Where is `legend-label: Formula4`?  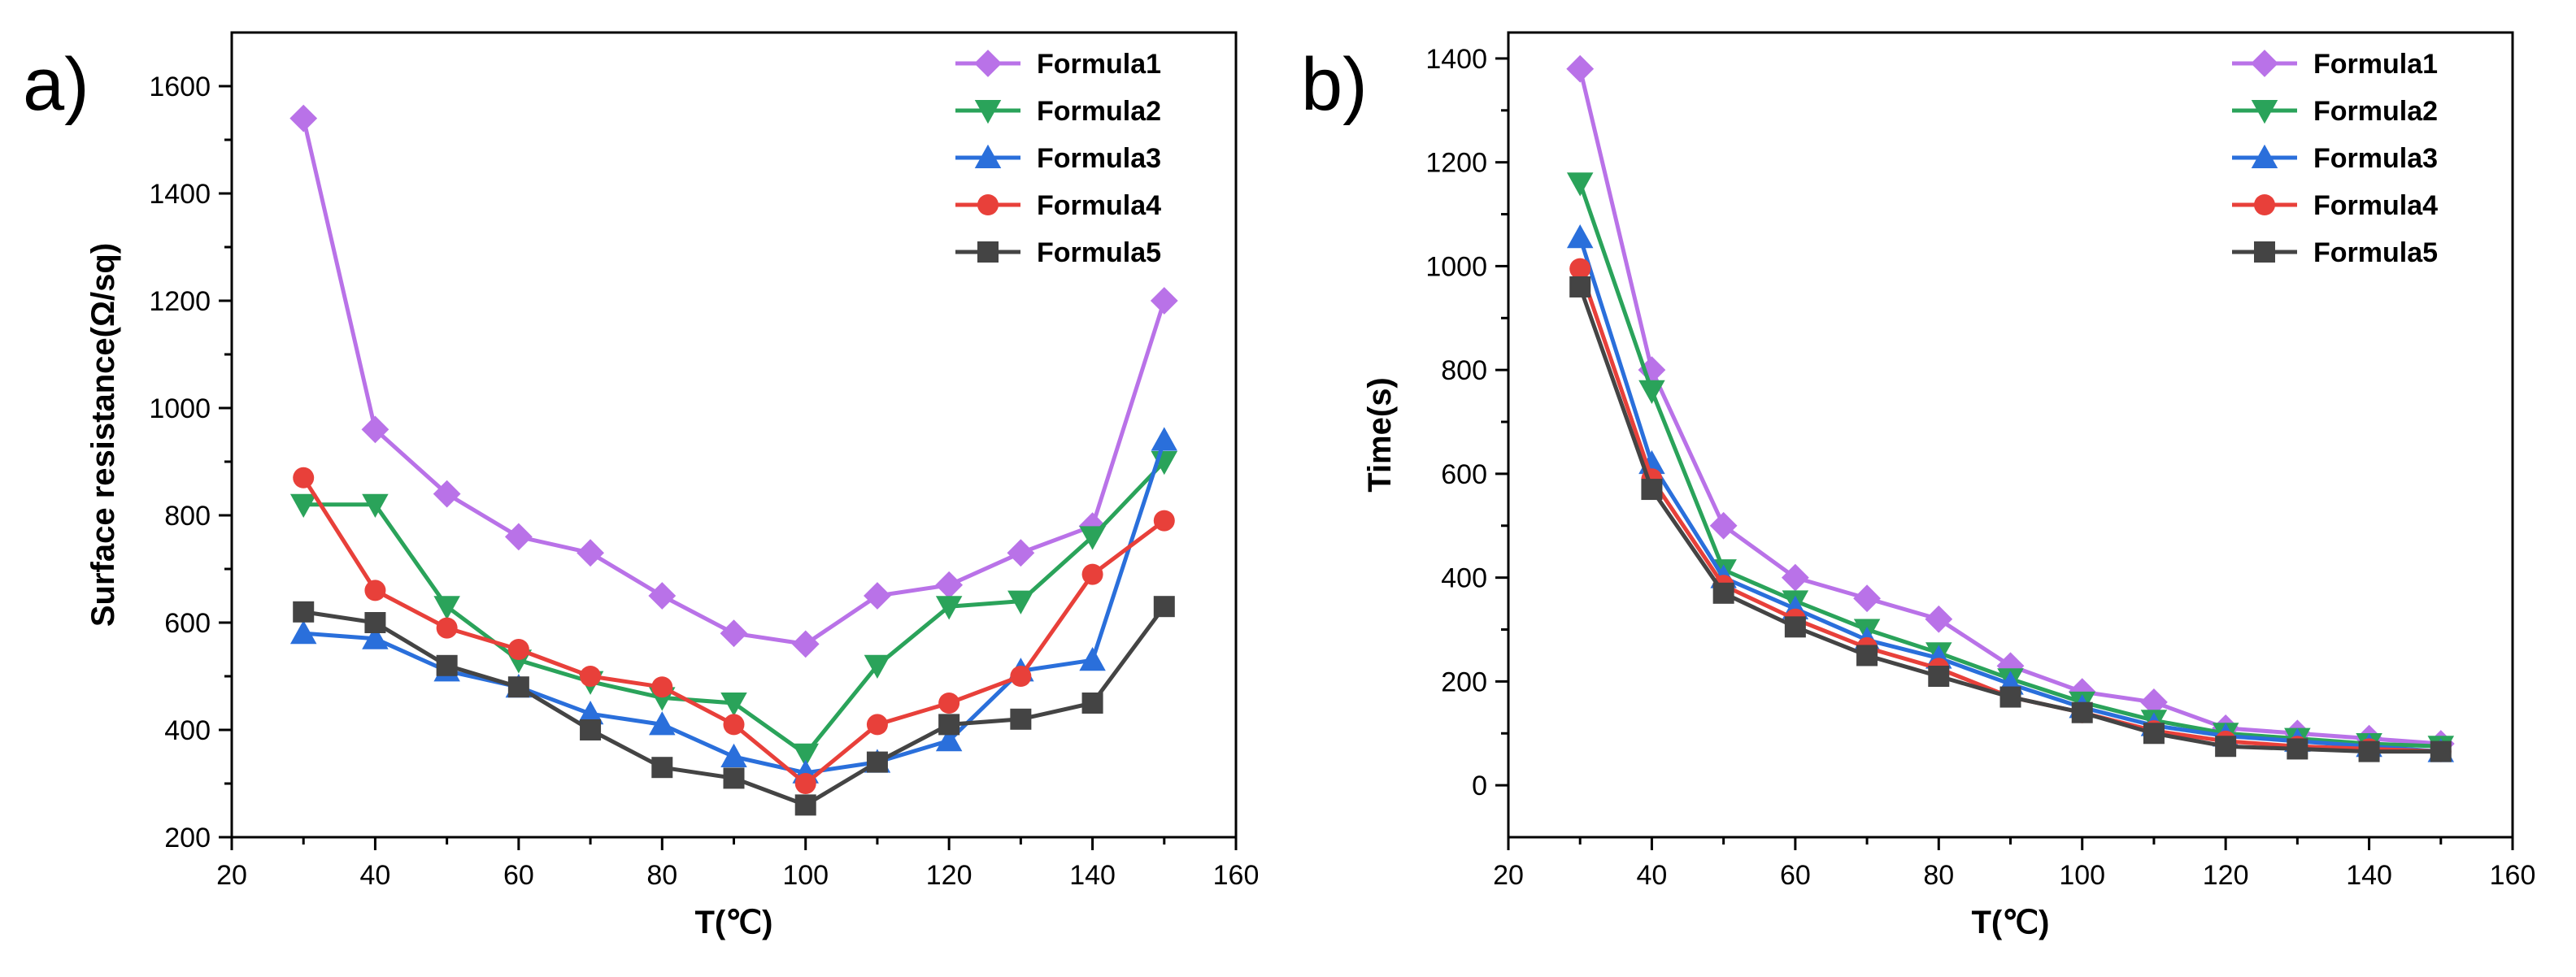
legend-label: Formula4 is located at coordinates (1099, 206).